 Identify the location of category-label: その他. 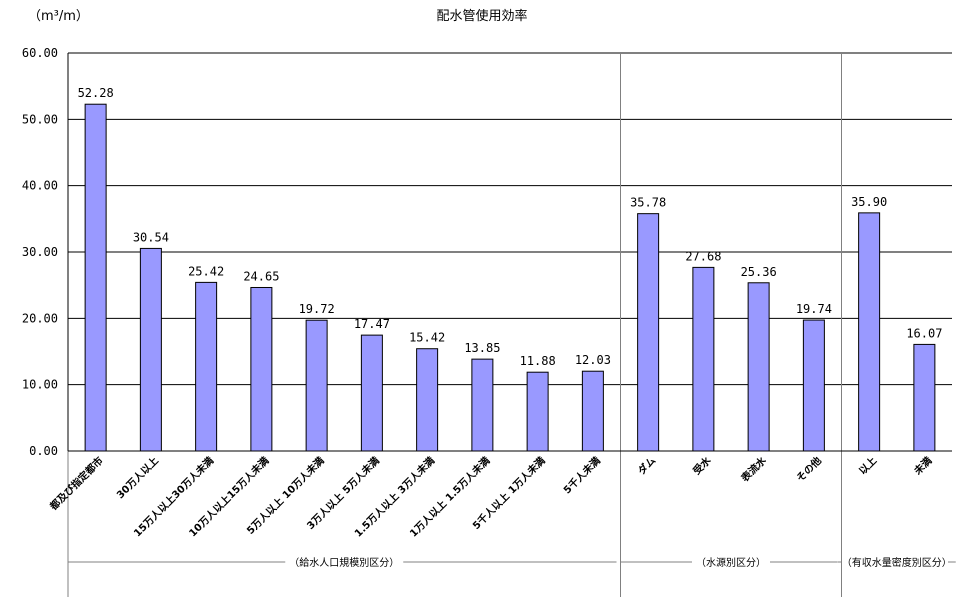
(809, 469).